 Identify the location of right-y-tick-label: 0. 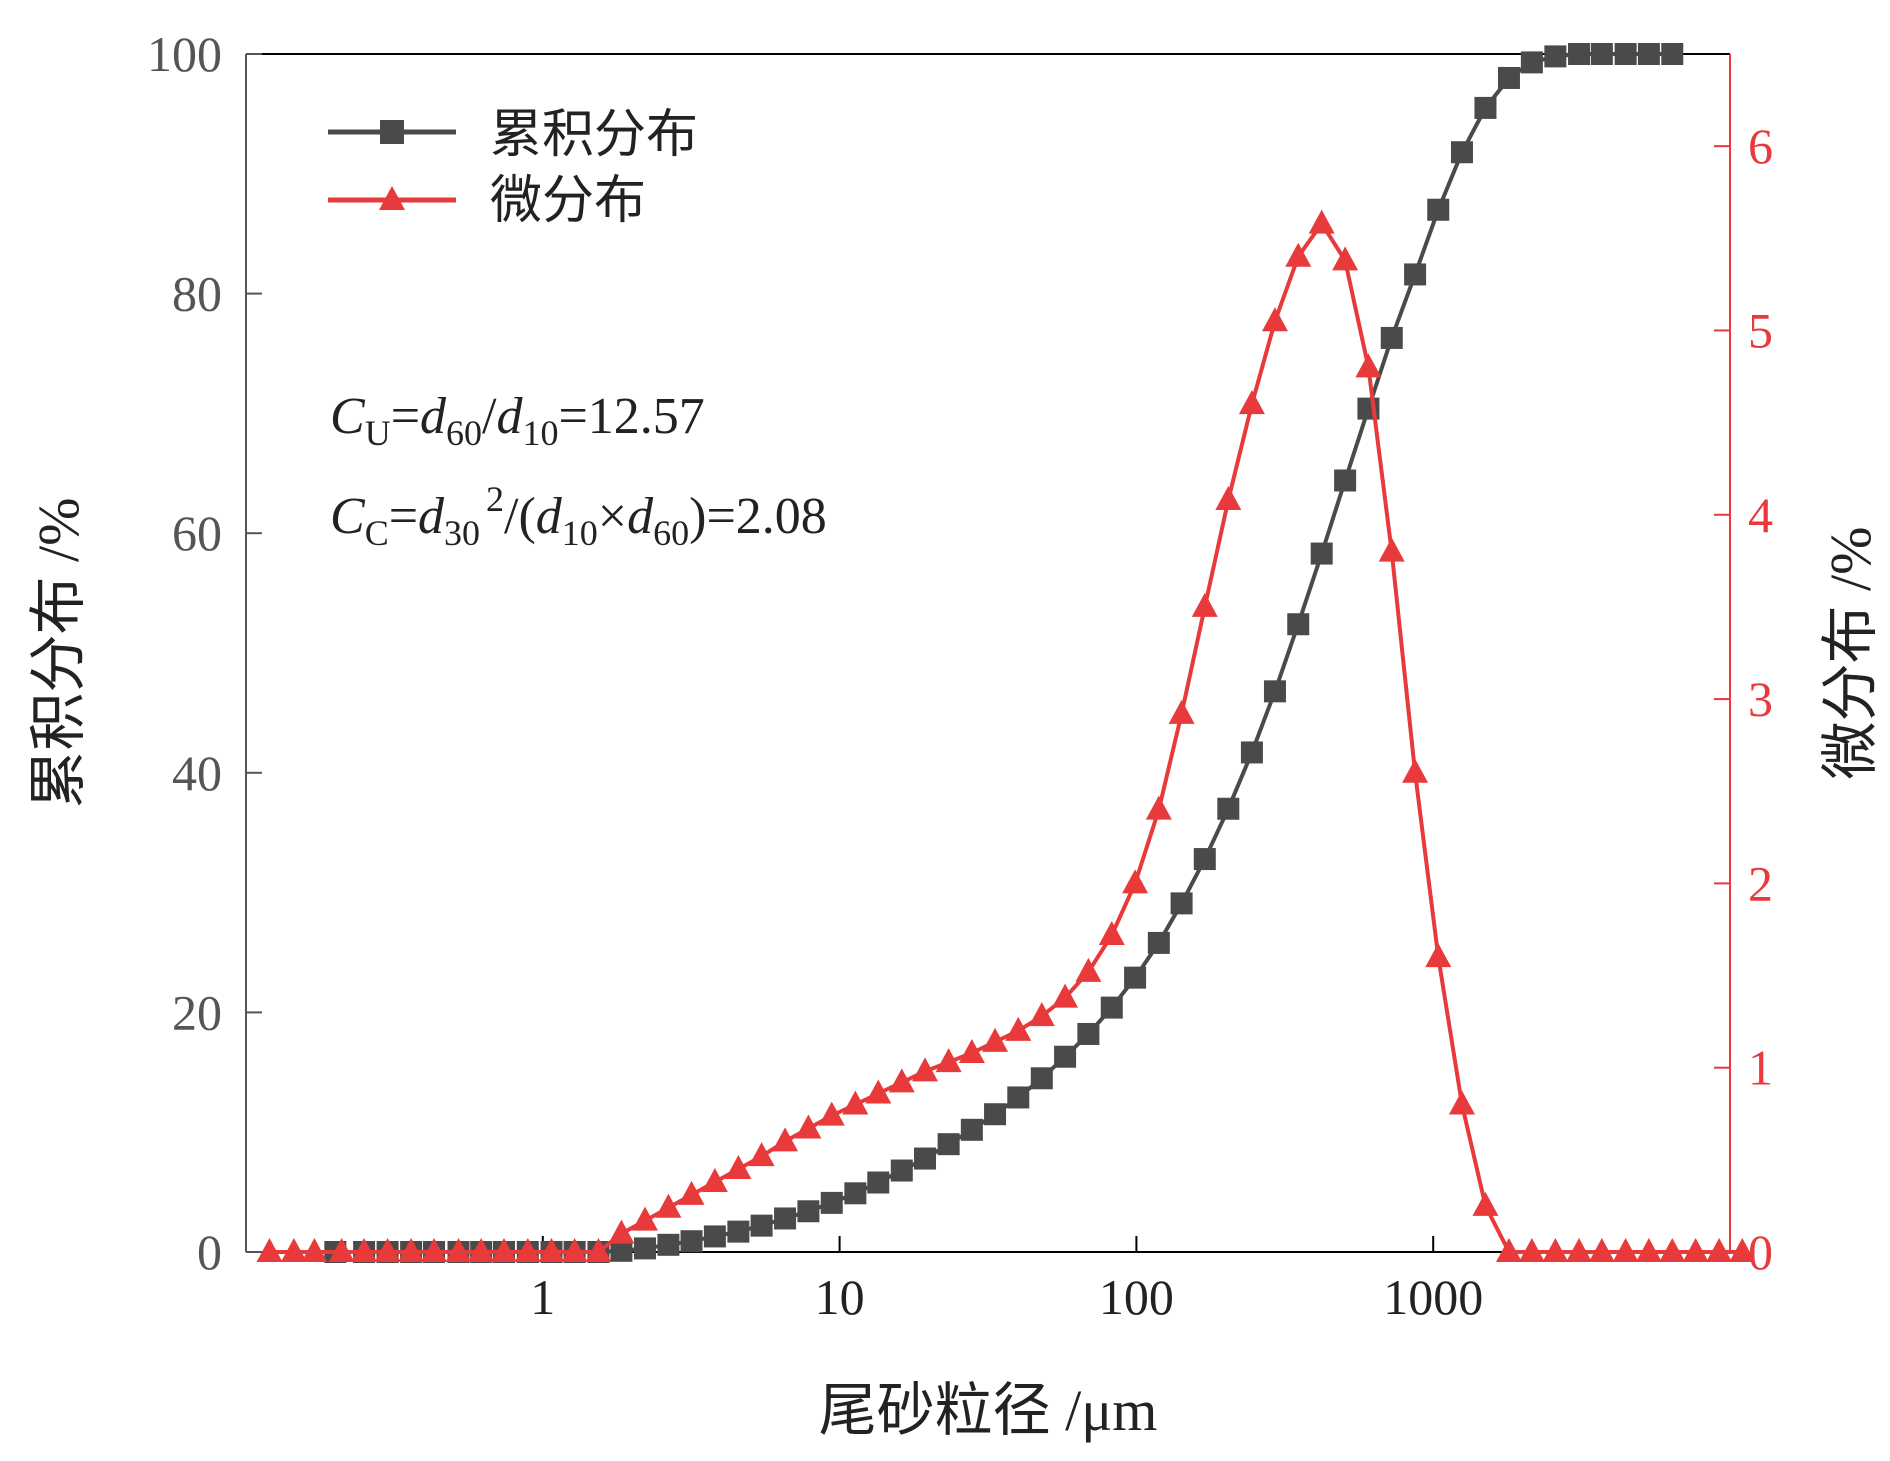
(1760, 1252).